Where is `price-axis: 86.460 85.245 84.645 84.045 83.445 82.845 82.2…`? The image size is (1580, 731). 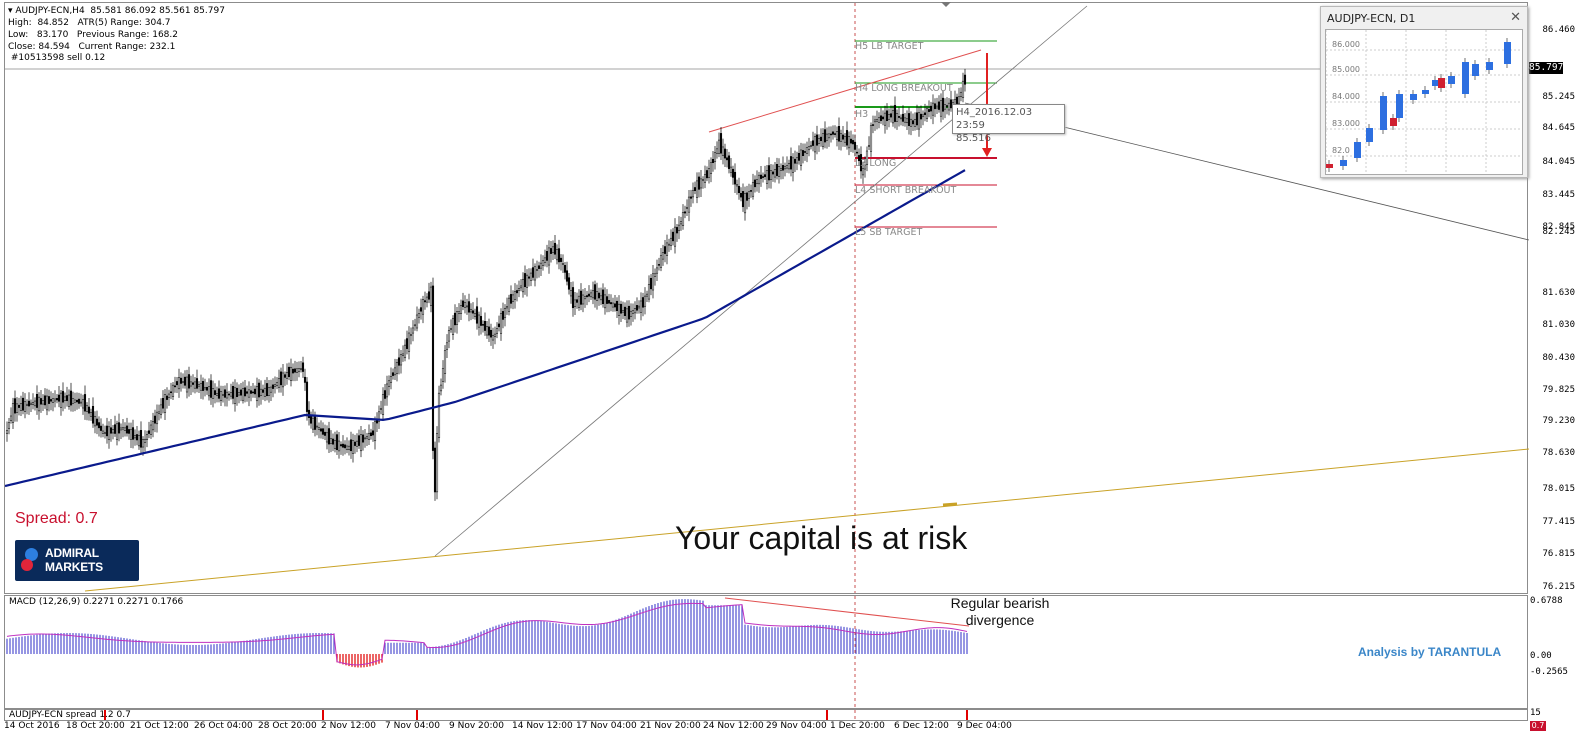
price-axis: 86.460 85.245 84.645 84.045 83.445 82.845 82.2… is located at coordinates (1553, 300).